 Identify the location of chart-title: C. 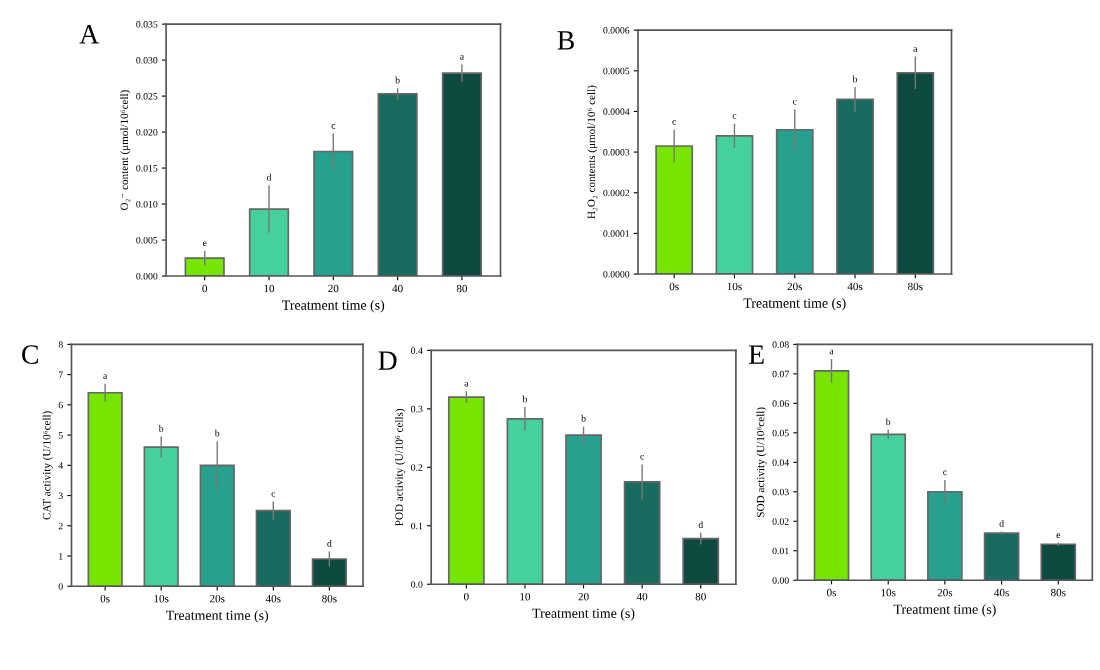
(30, 354).